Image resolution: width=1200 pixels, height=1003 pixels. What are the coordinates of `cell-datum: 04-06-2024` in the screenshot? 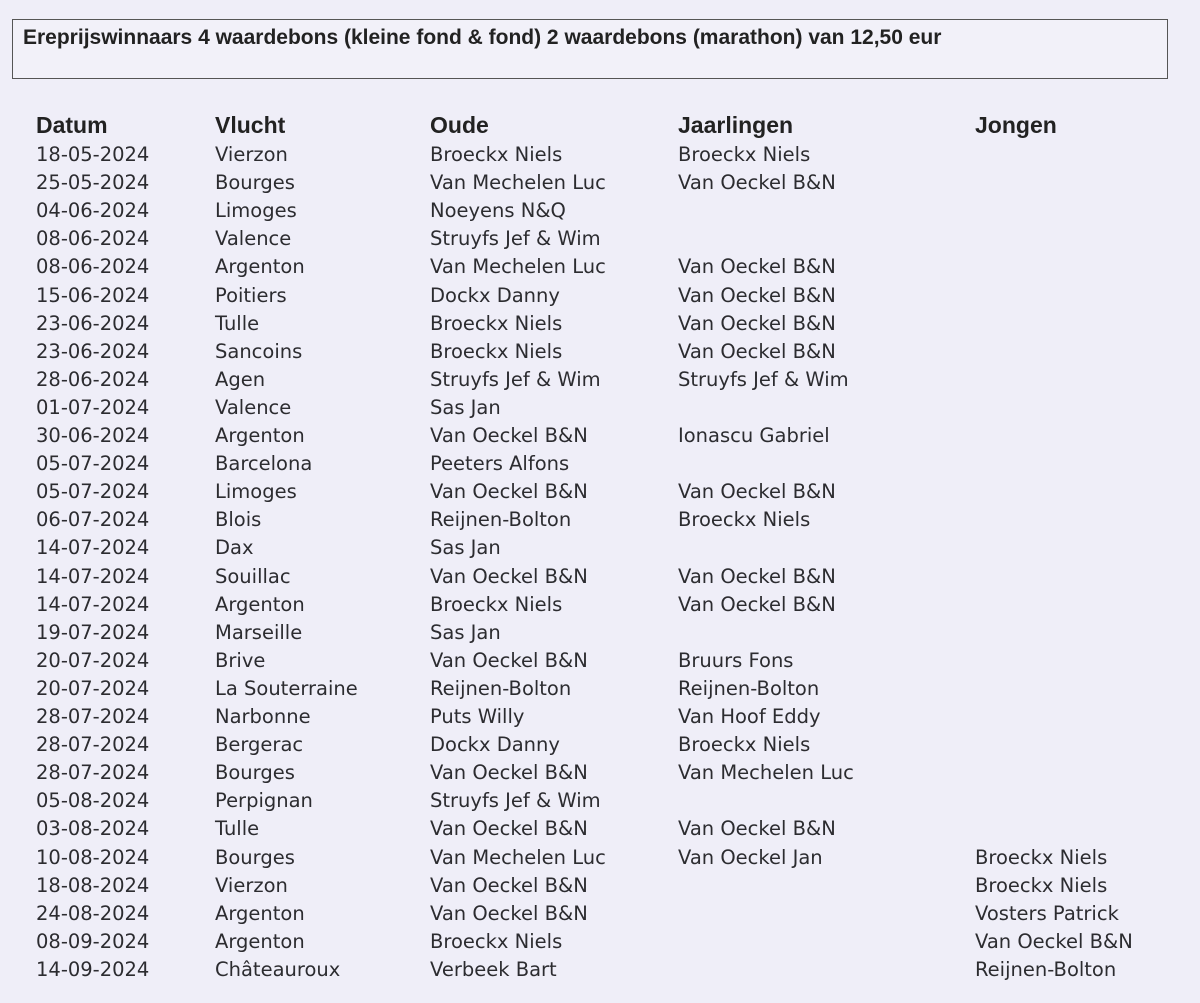 It's located at (93, 211).